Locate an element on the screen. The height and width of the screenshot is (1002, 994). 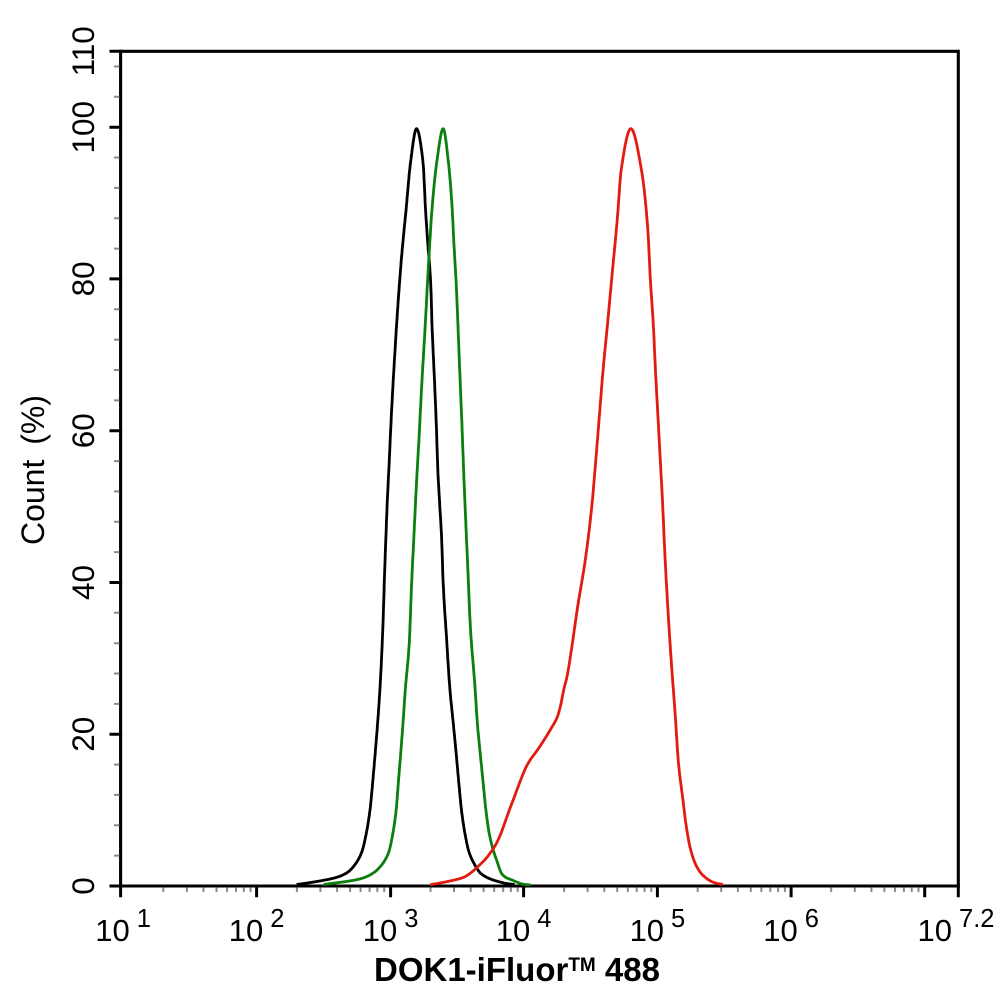
svg-text:102: 10 2 is located at coordinates (257, 926).